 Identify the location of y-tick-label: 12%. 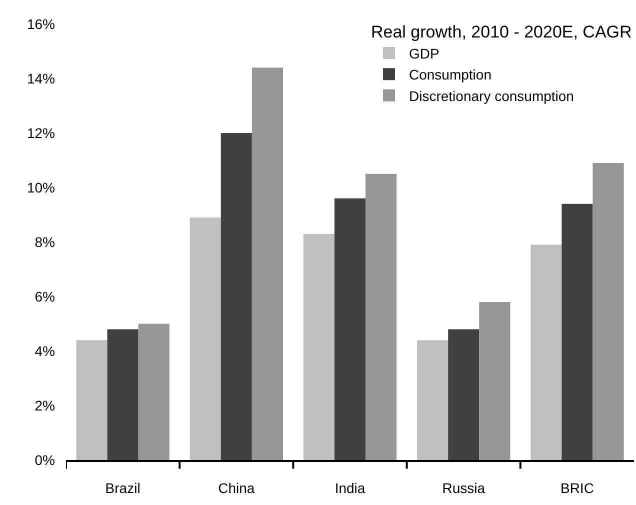
(40, 132).